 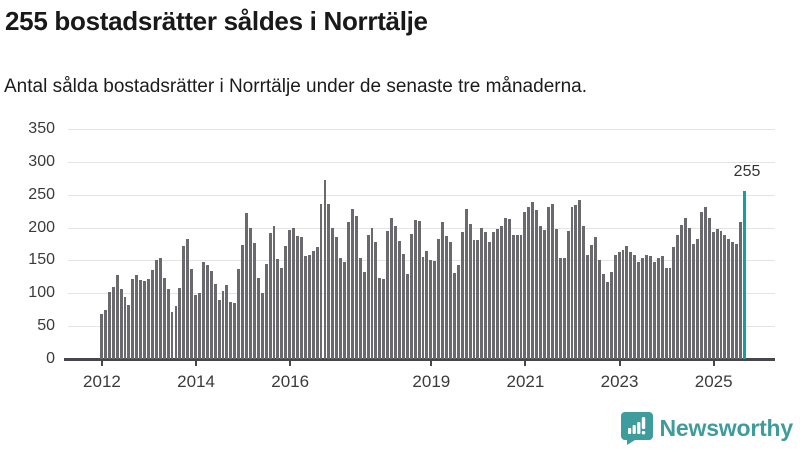 I want to click on x-axis-line, so click(x=419, y=359).